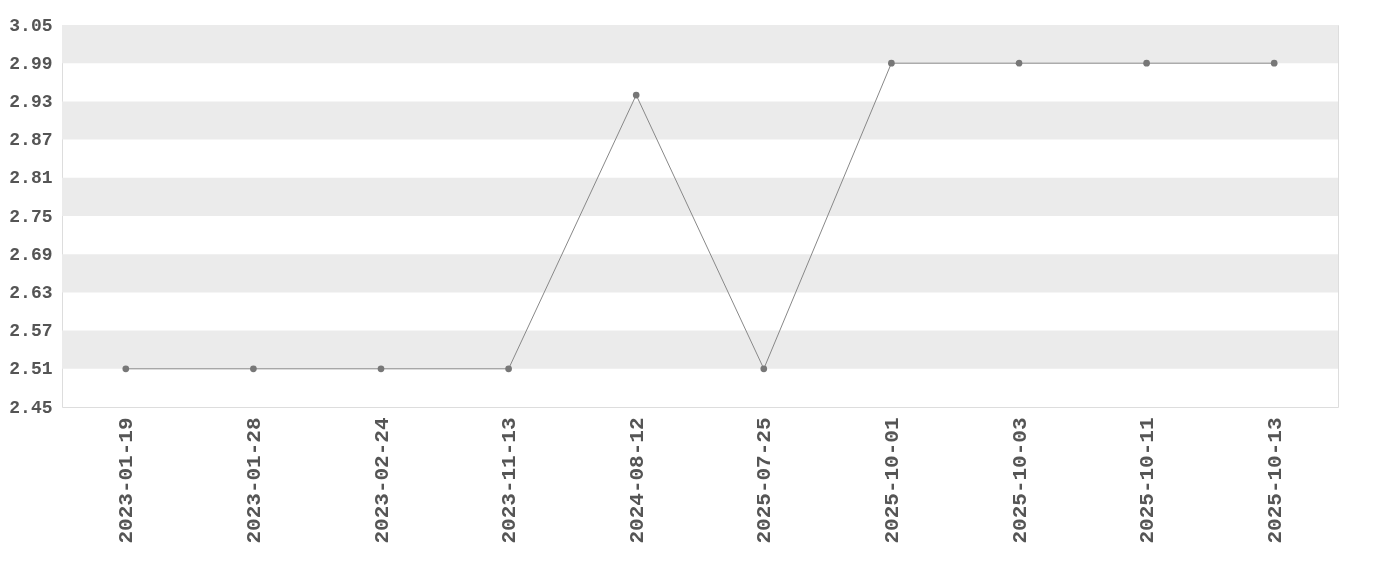 The image size is (1380, 580). Describe the element at coordinates (1148, 480) in the screenshot. I see `x-tick-label: 2025-10-11` at that location.